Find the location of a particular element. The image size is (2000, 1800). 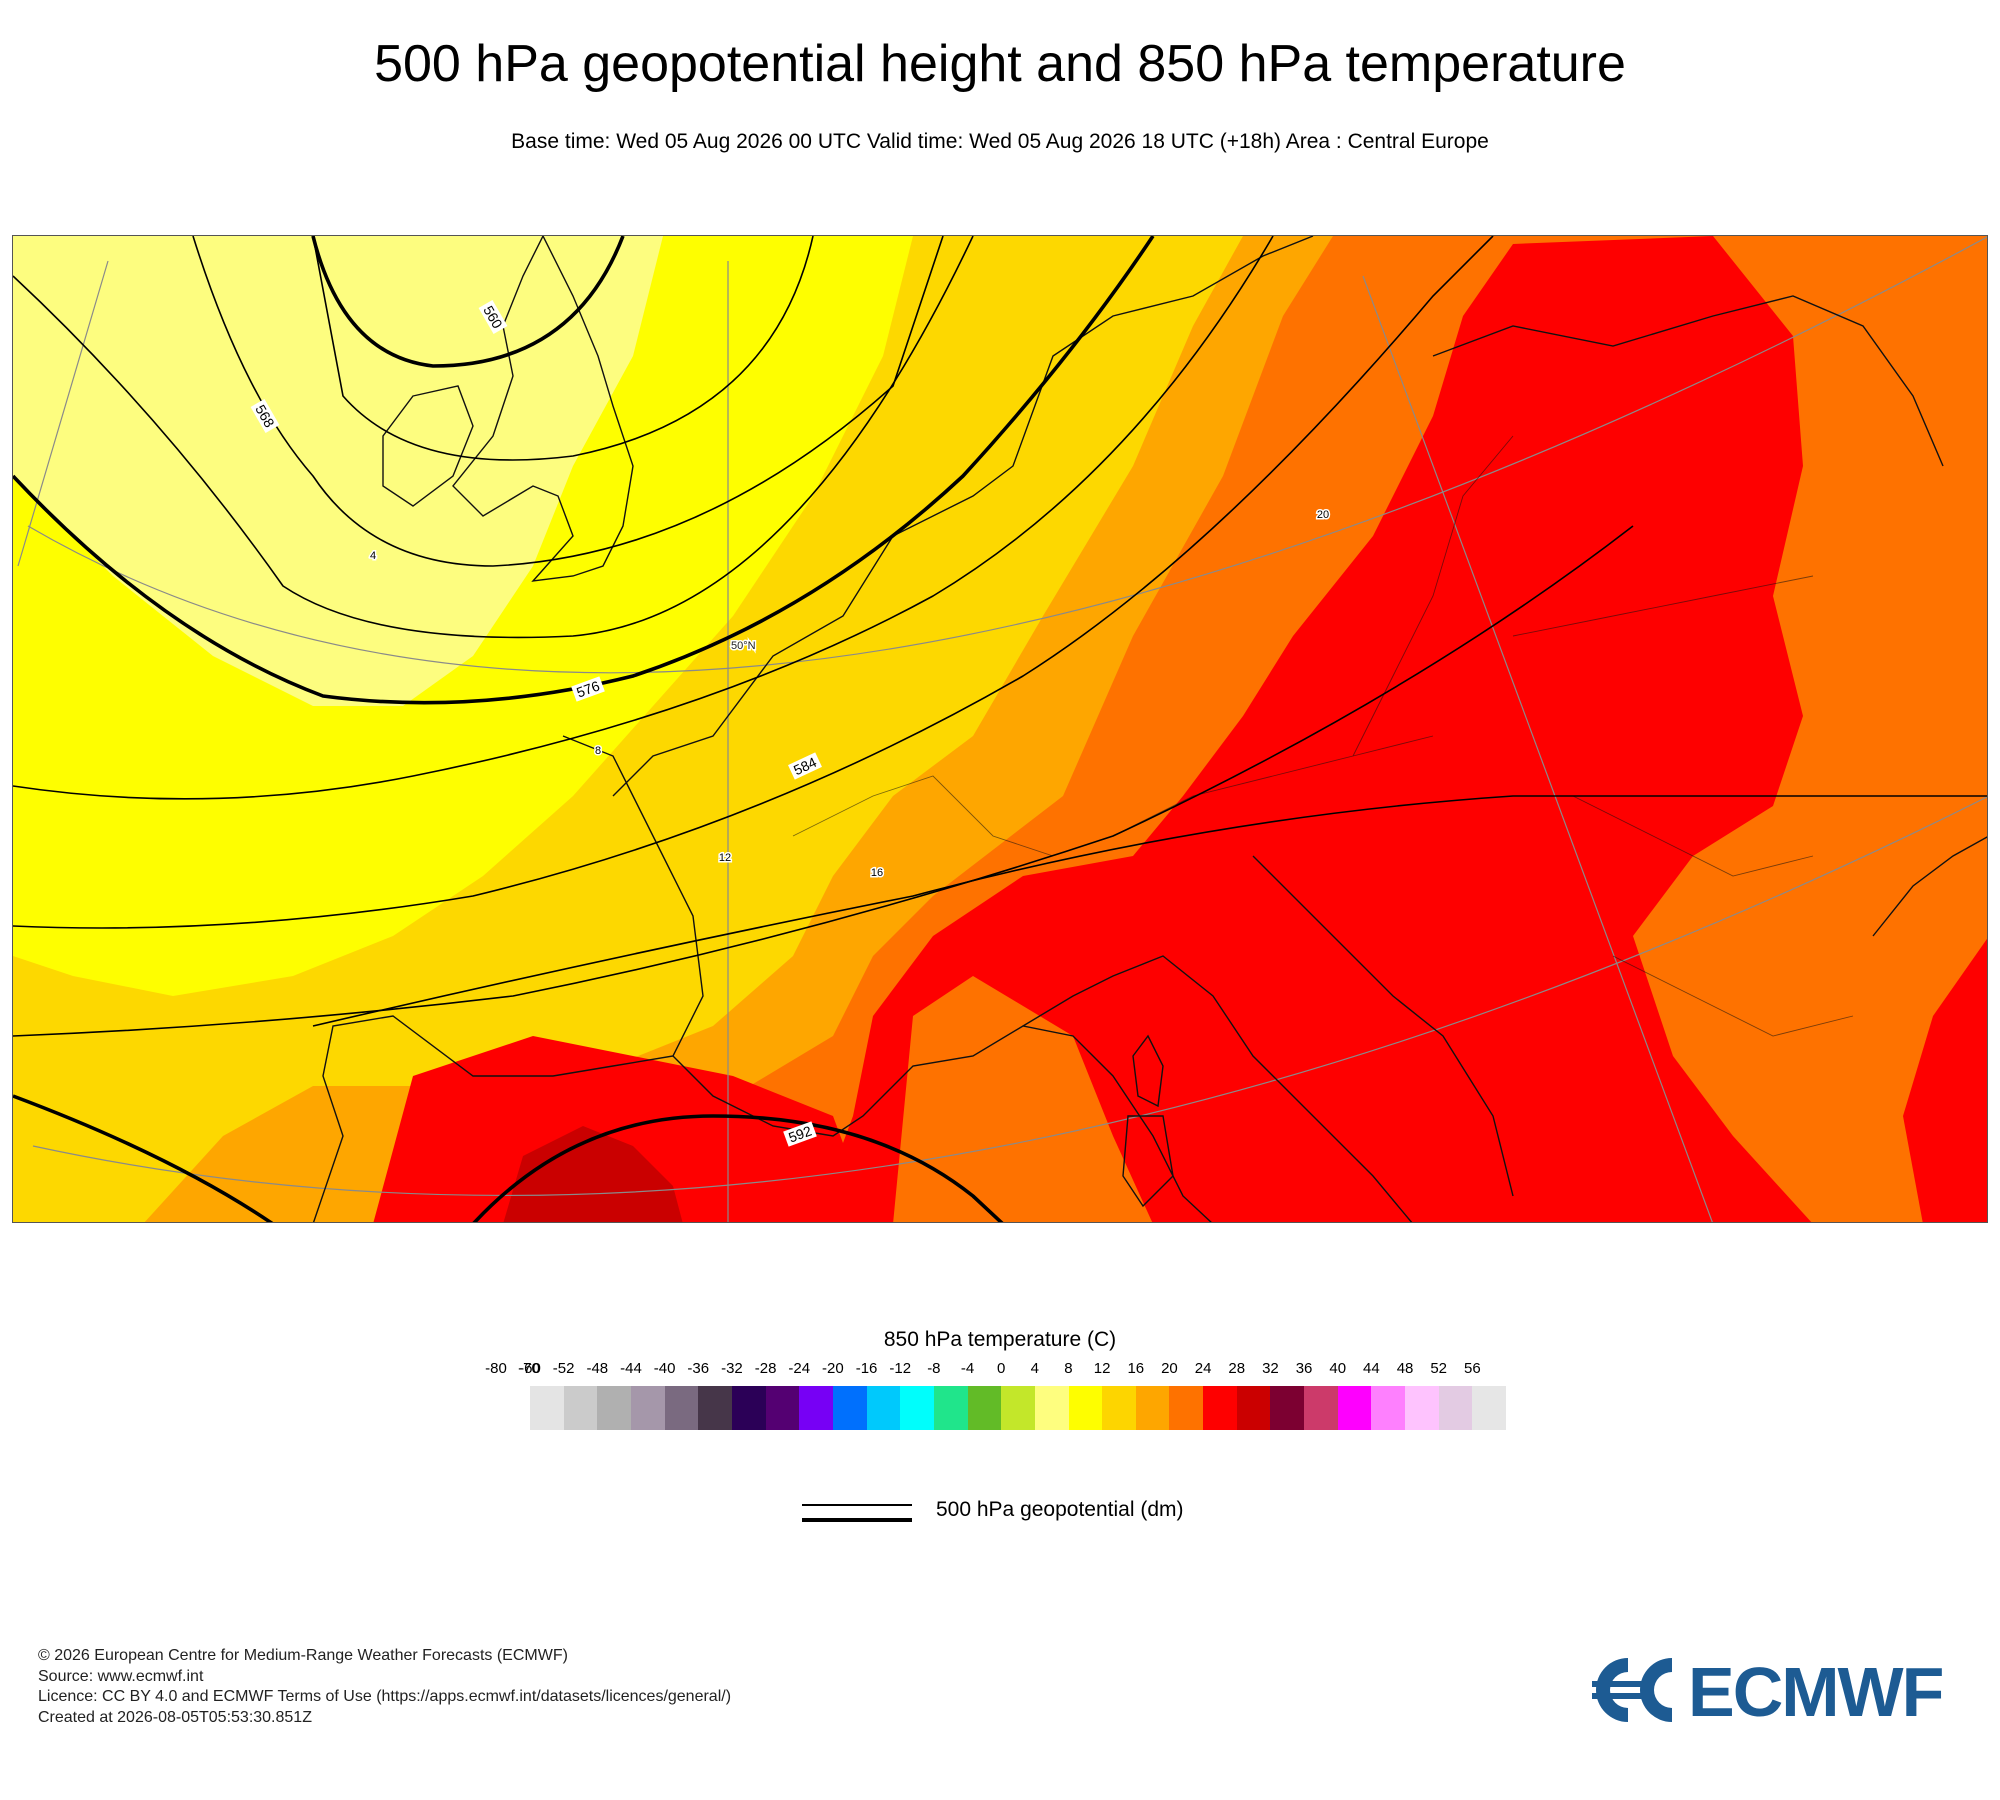

isotherm-label-12: 12 is located at coordinates (724, 858).